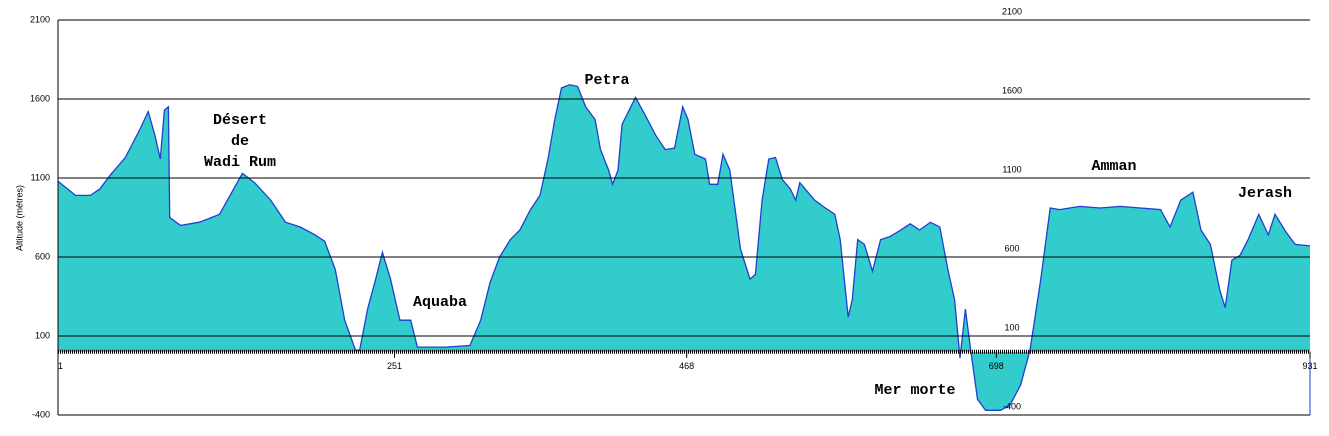  I want to click on y-tick-label: 600, so click(42, 256).